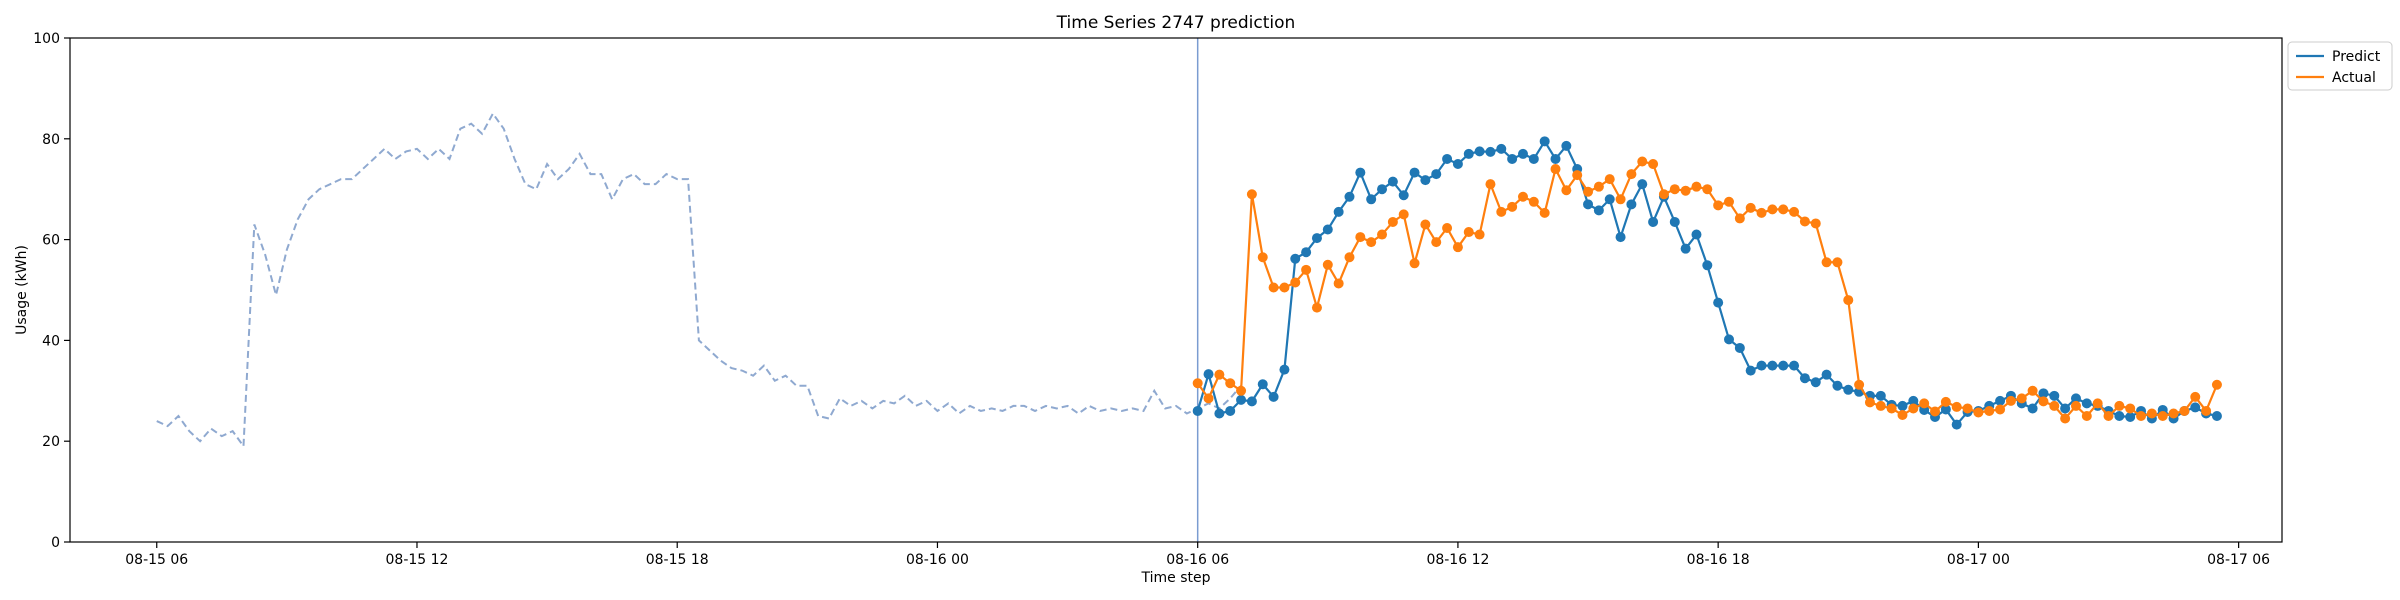 This screenshot has width=2400, height=600. What do you see at coordinates (46, 39) in the screenshot?
I see `y-tick-label: 100` at bounding box center [46, 39].